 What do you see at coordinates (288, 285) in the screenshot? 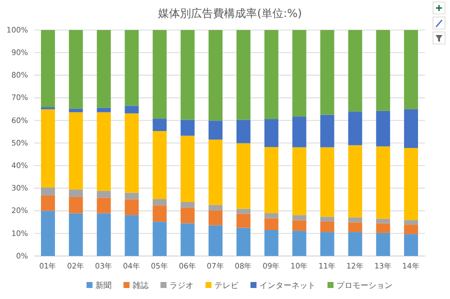
I see `legend-label: インターネット` at bounding box center [288, 285].